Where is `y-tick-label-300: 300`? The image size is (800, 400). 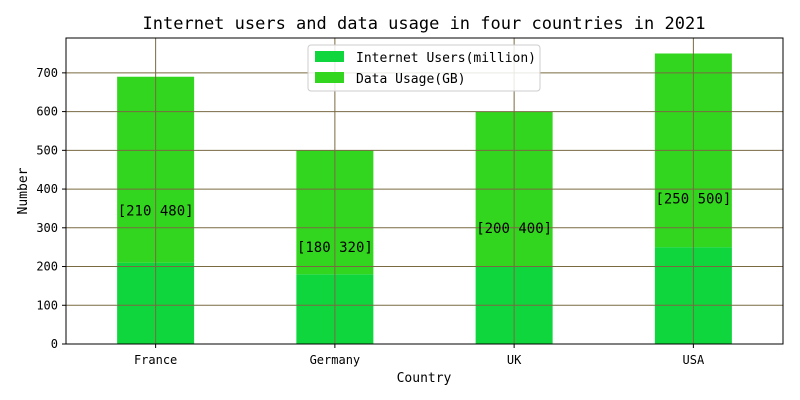 y-tick-label-300: 300 is located at coordinates (47, 228).